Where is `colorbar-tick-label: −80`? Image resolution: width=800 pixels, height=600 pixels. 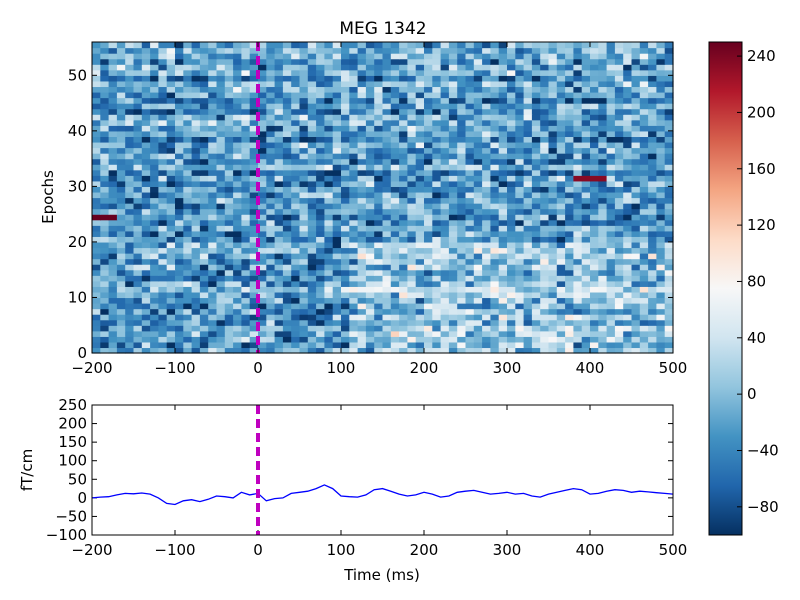
colorbar-tick-label: −80 is located at coordinates (763, 507).